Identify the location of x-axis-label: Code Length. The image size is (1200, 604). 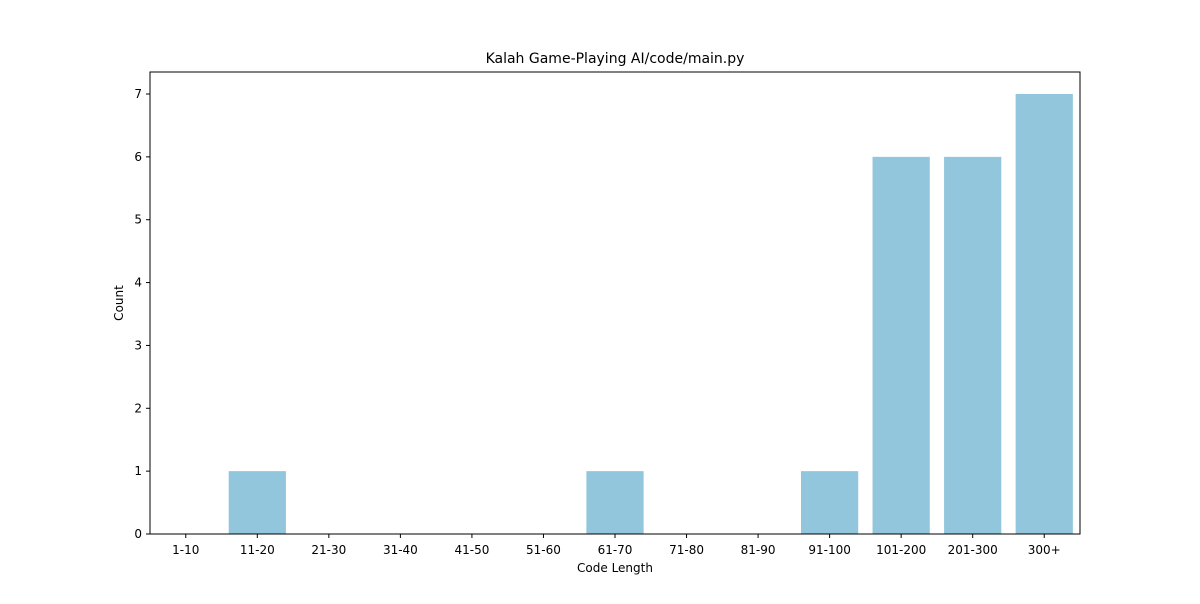
(615, 568).